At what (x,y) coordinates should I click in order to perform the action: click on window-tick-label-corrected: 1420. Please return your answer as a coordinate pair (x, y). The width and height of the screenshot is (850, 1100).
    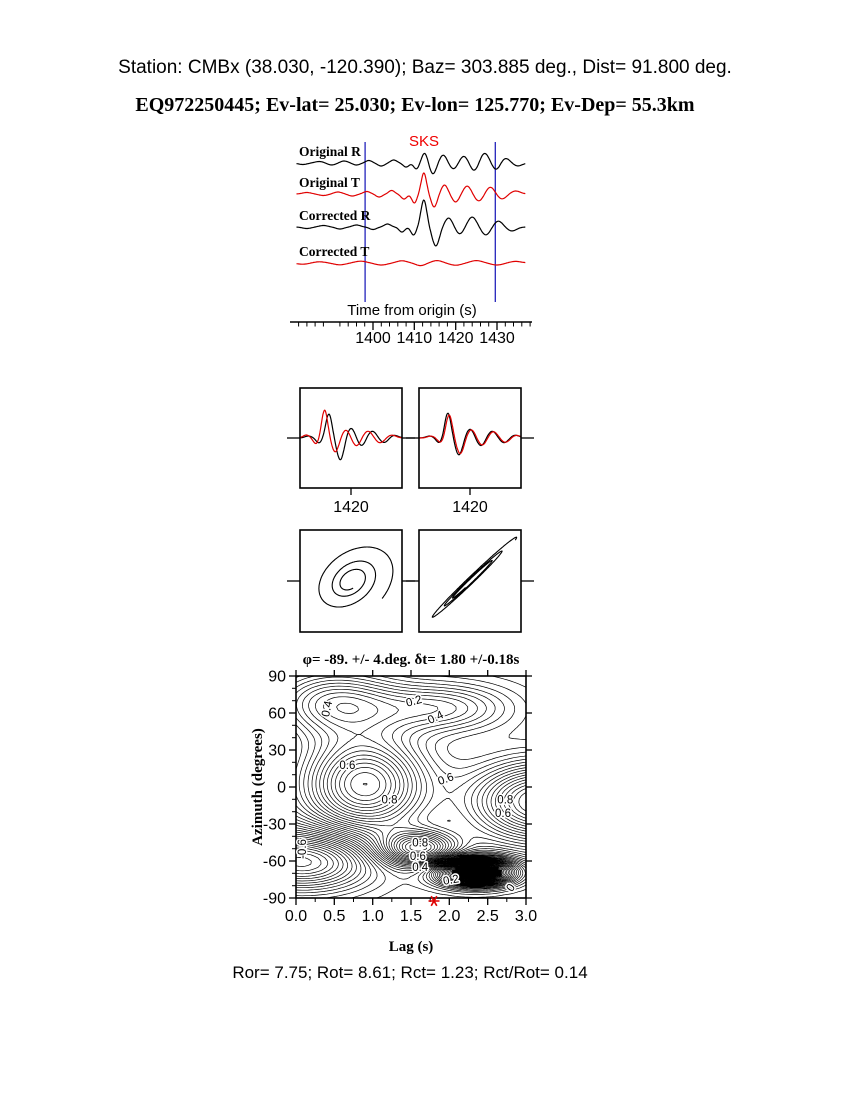
    Looking at the image, I should click on (470, 507).